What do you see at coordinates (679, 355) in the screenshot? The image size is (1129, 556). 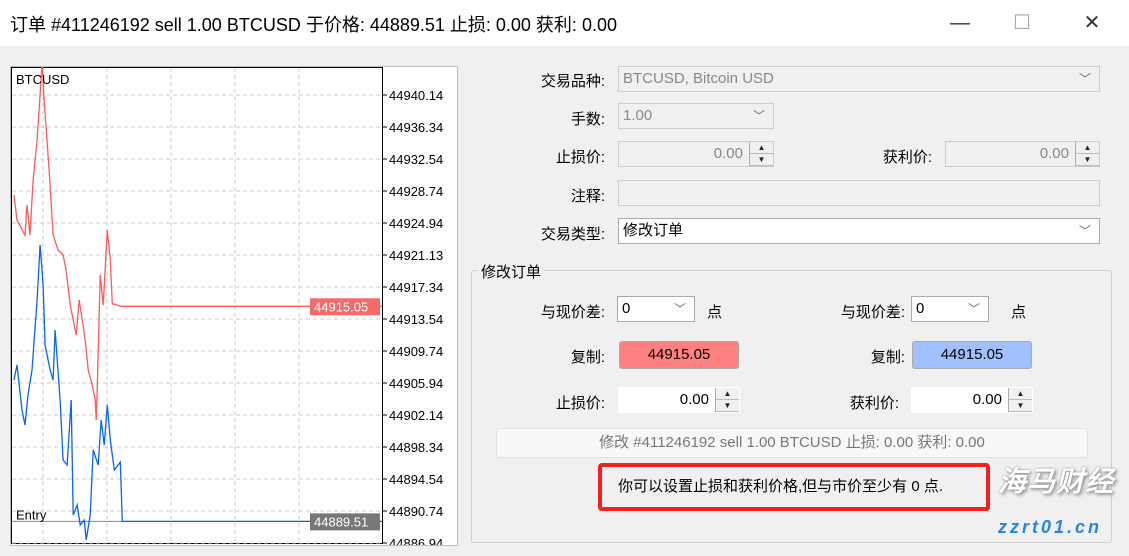 I see `sl-copy-button: 44915.05` at bounding box center [679, 355].